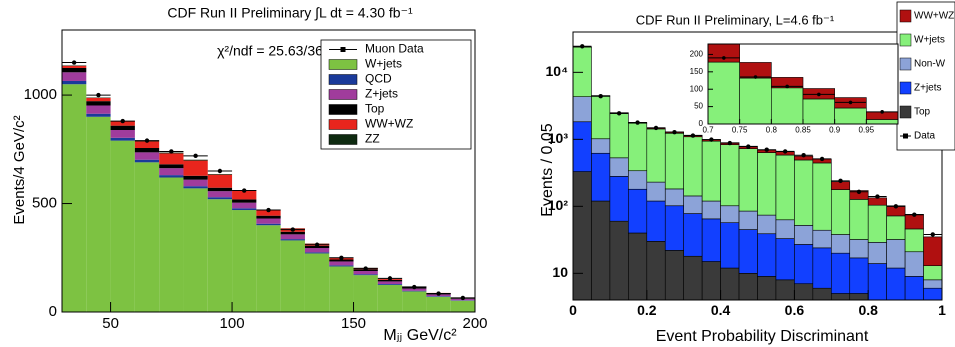  Describe the element at coordinates (835, 130) in the screenshot. I see `x-tick-label: 0.9` at that location.